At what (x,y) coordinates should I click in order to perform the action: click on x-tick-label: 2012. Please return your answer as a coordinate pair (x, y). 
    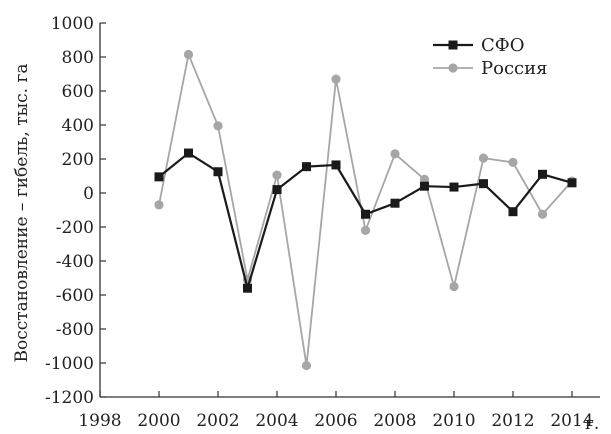
    Looking at the image, I should click on (512, 421).